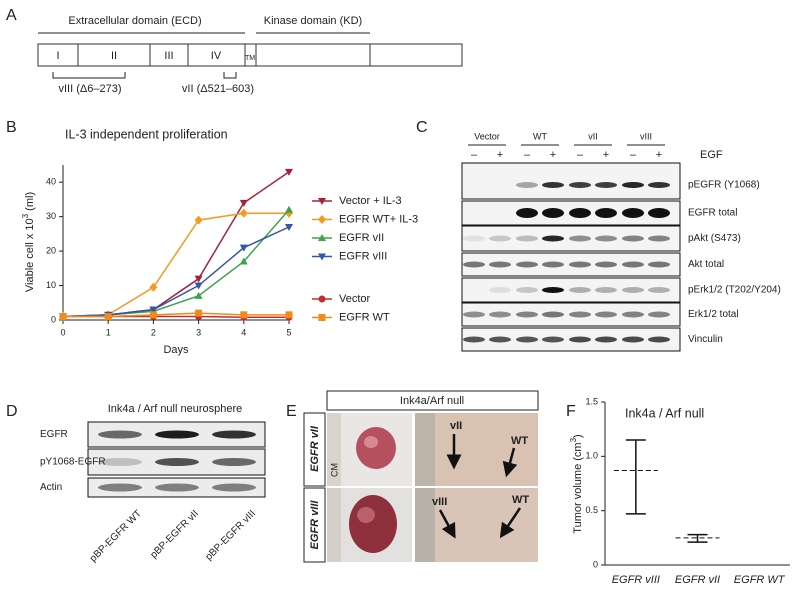 This screenshot has height=592, width=800. What do you see at coordinates (378, 219) in the screenshot?
I see `legend-label: EGFR WT+ IL-3` at bounding box center [378, 219].